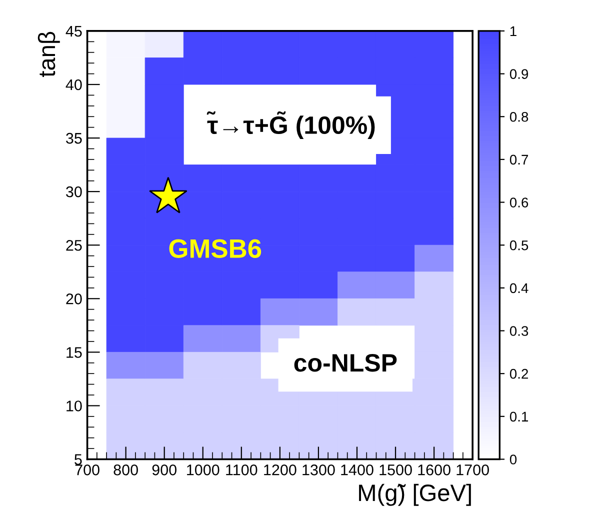 The width and height of the screenshot is (602, 516). I want to click on color-bar-label: 0, so click(513, 459).